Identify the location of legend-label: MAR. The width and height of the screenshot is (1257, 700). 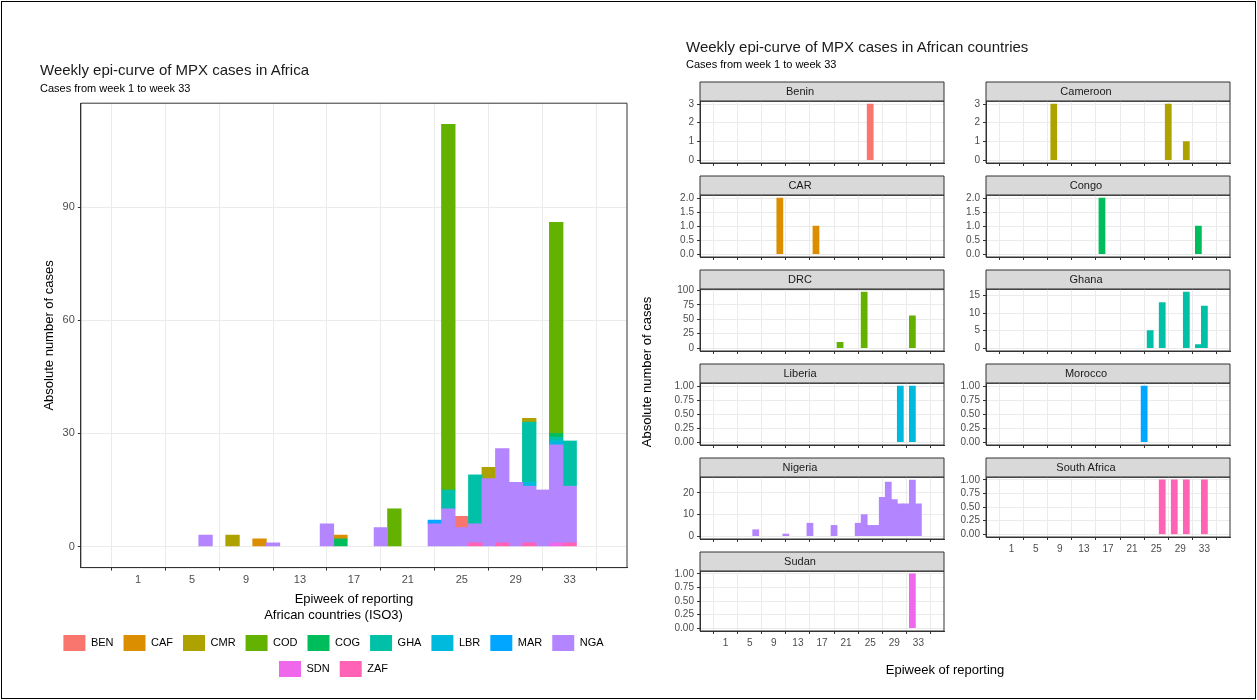
(530, 642).